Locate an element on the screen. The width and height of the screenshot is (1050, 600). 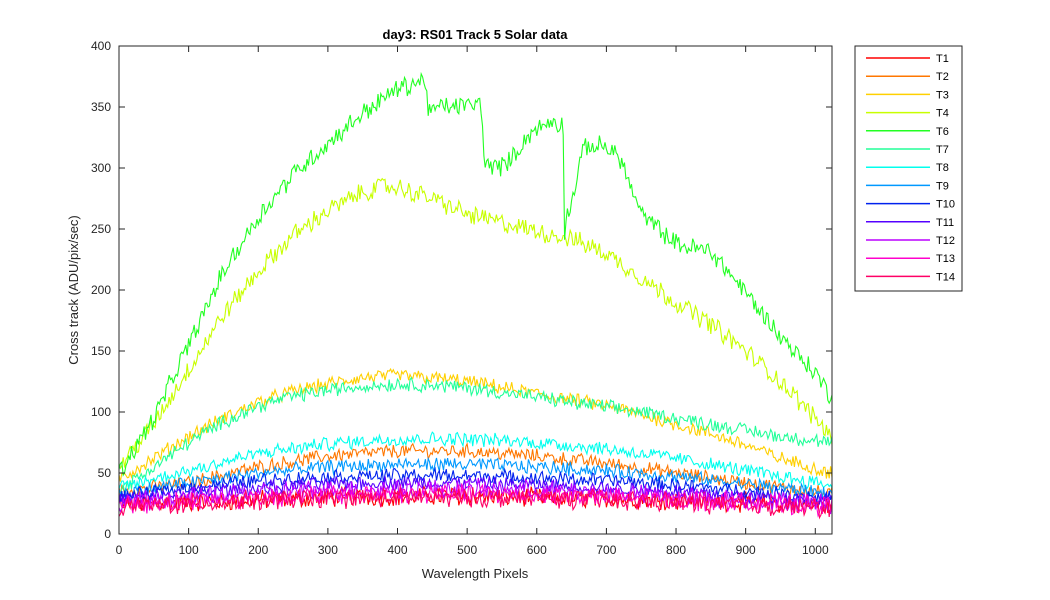
y-tick-label: 200 is located at coordinates (101, 290).